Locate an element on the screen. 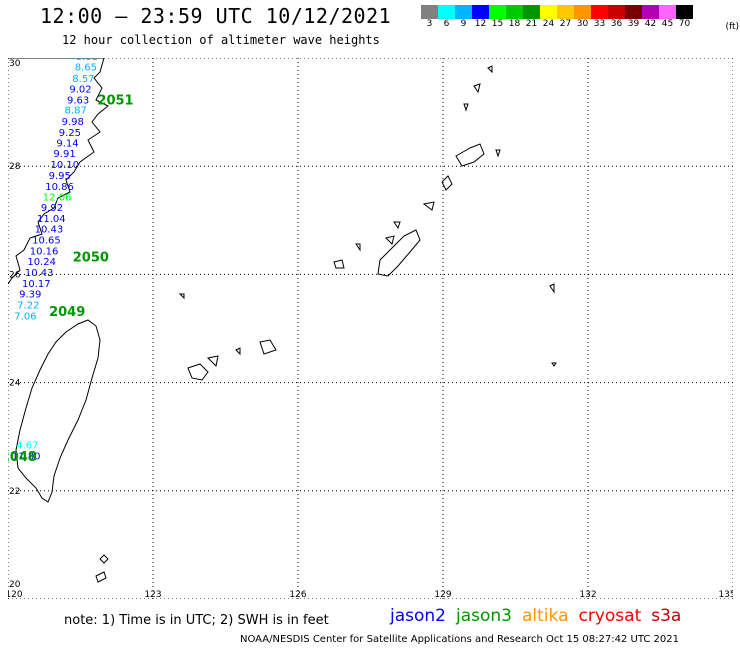 Image resolution: width=740 pixels, height=650 pixels. china-coastline is located at coordinates (58, 171).